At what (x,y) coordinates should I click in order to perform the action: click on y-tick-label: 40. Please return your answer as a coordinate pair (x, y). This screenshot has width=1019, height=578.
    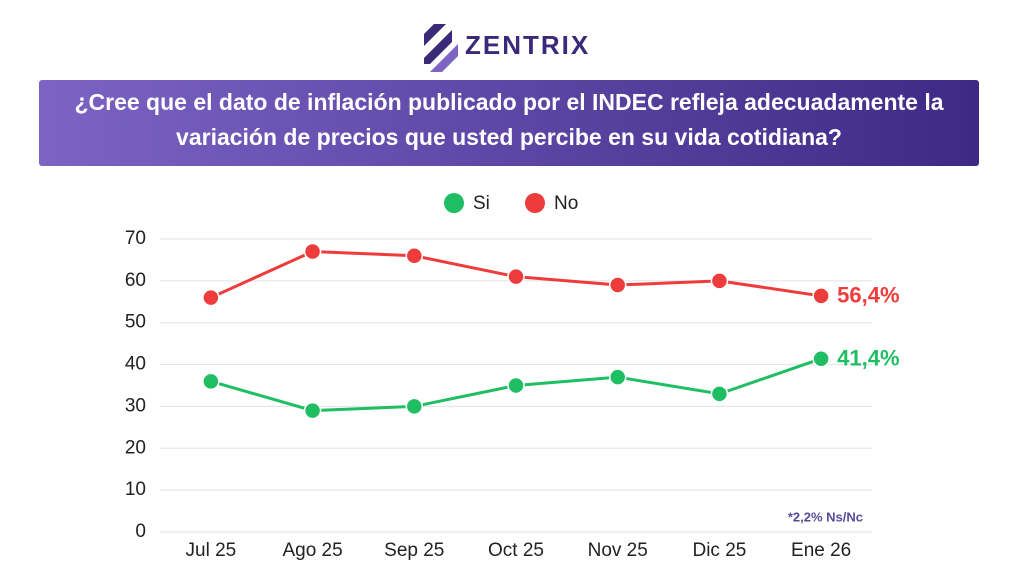
    Looking at the image, I should click on (135, 364).